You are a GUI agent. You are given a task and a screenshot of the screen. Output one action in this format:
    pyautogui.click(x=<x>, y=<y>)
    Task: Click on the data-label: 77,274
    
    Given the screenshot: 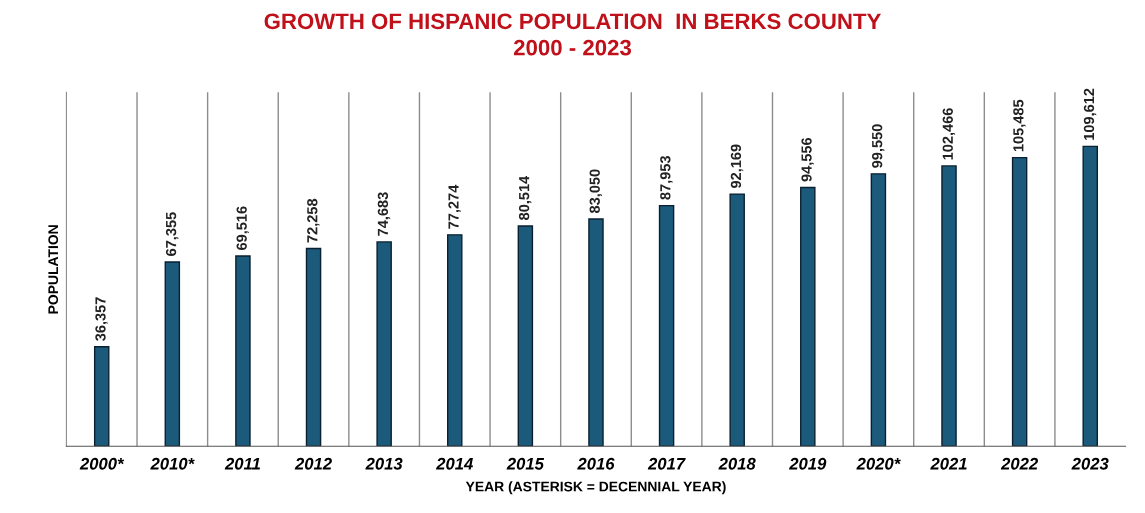 What is the action you would take?
    pyautogui.click(x=454, y=206)
    